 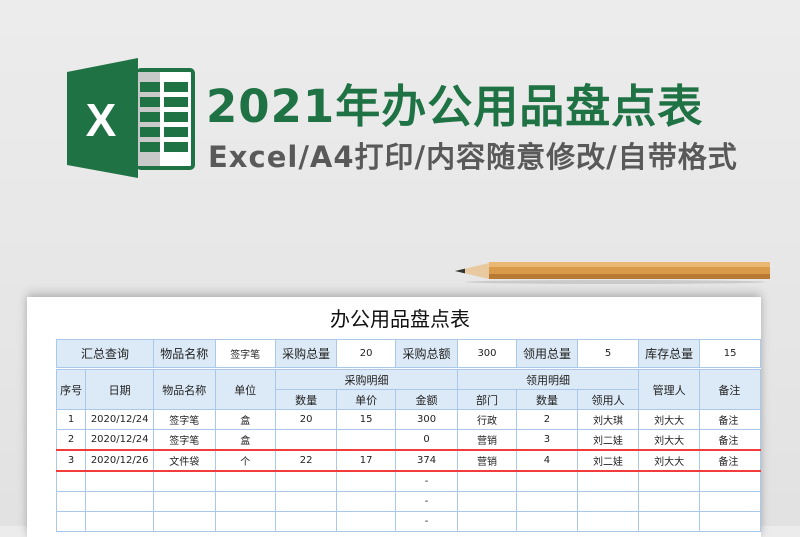 What do you see at coordinates (306, 460) in the screenshot?
I see `cell-qty: 22` at bounding box center [306, 460].